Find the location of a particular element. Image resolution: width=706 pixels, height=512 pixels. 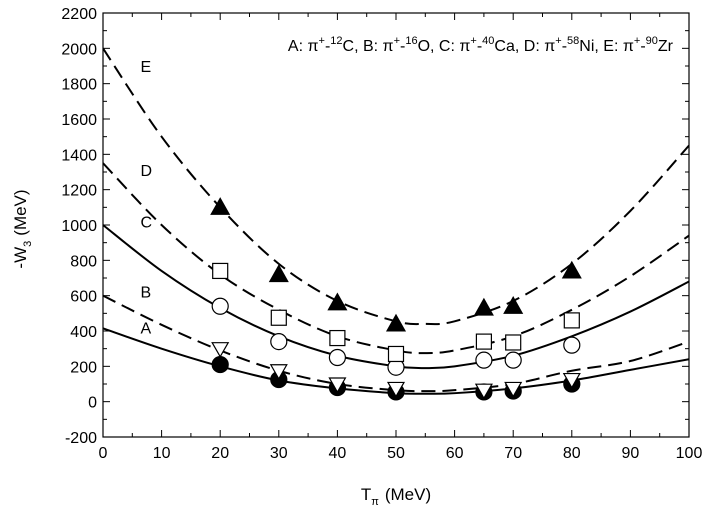

legend-text-part: C, B: π is located at coordinates (368, 46).